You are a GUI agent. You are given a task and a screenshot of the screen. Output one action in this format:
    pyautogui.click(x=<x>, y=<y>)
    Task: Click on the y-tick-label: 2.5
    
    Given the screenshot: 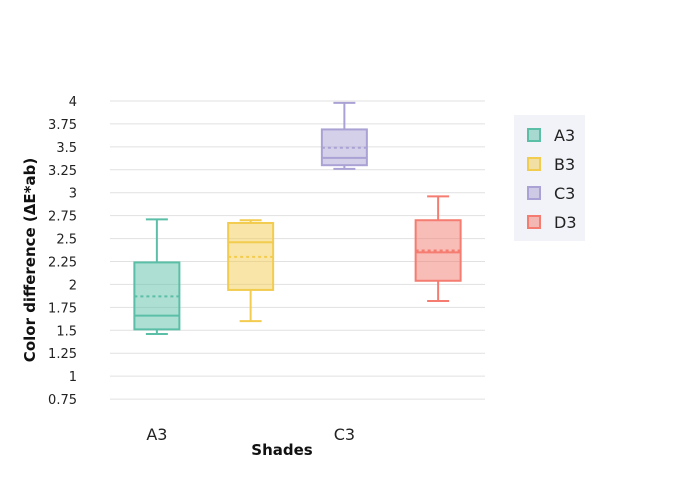 What is the action you would take?
    pyautogui.click(x=66, y=240)
    